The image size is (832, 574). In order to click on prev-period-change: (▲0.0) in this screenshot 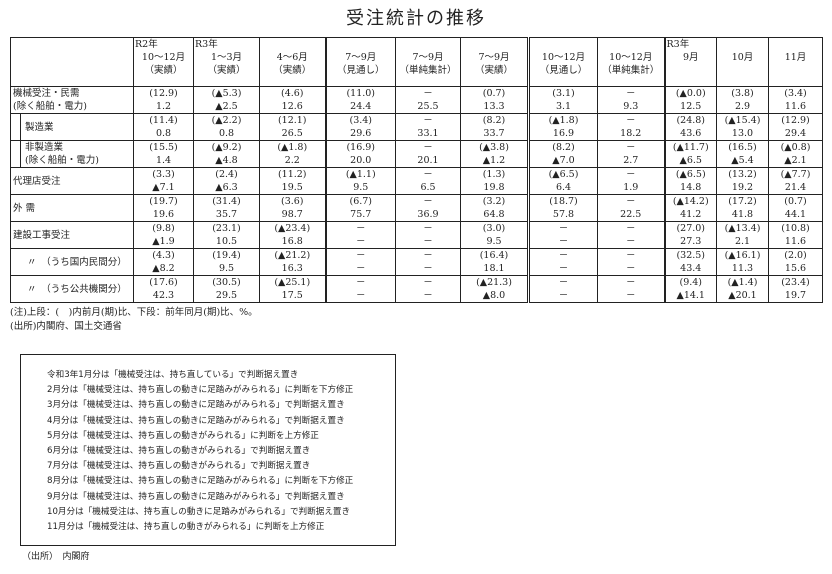, I will do `click(690, 93)`.